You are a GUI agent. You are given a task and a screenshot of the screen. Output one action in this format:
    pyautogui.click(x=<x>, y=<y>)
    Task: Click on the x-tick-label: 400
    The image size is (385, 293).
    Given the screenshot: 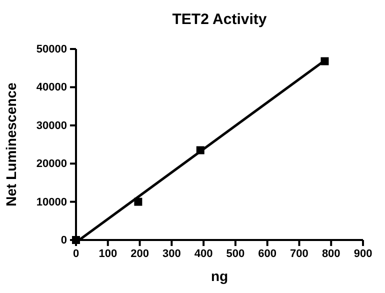 What is the action you would take?
    pyautogui.click(x=203, y=254)
    